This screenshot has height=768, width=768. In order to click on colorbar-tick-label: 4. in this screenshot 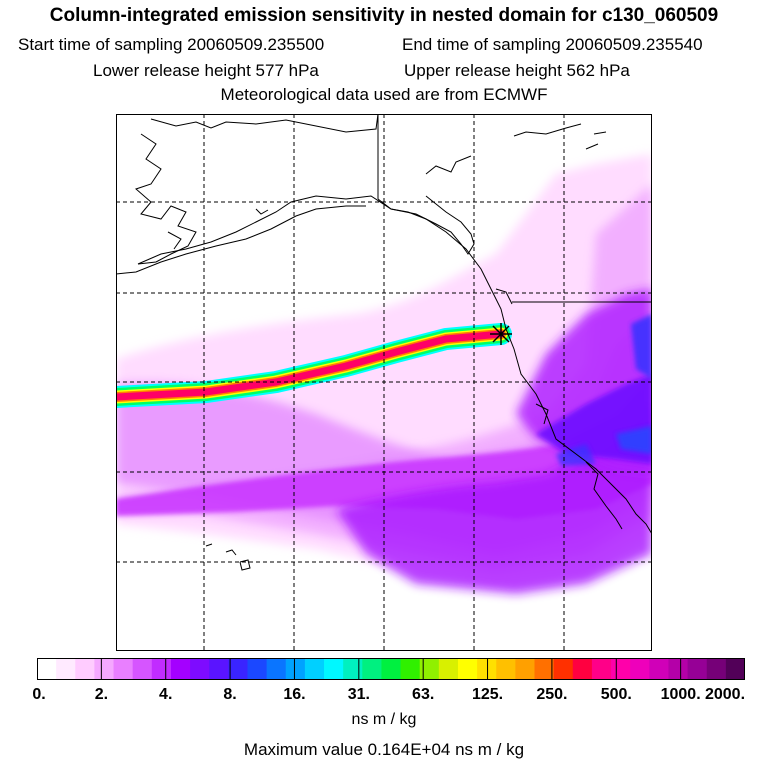, I will do `click(166, 694)`.